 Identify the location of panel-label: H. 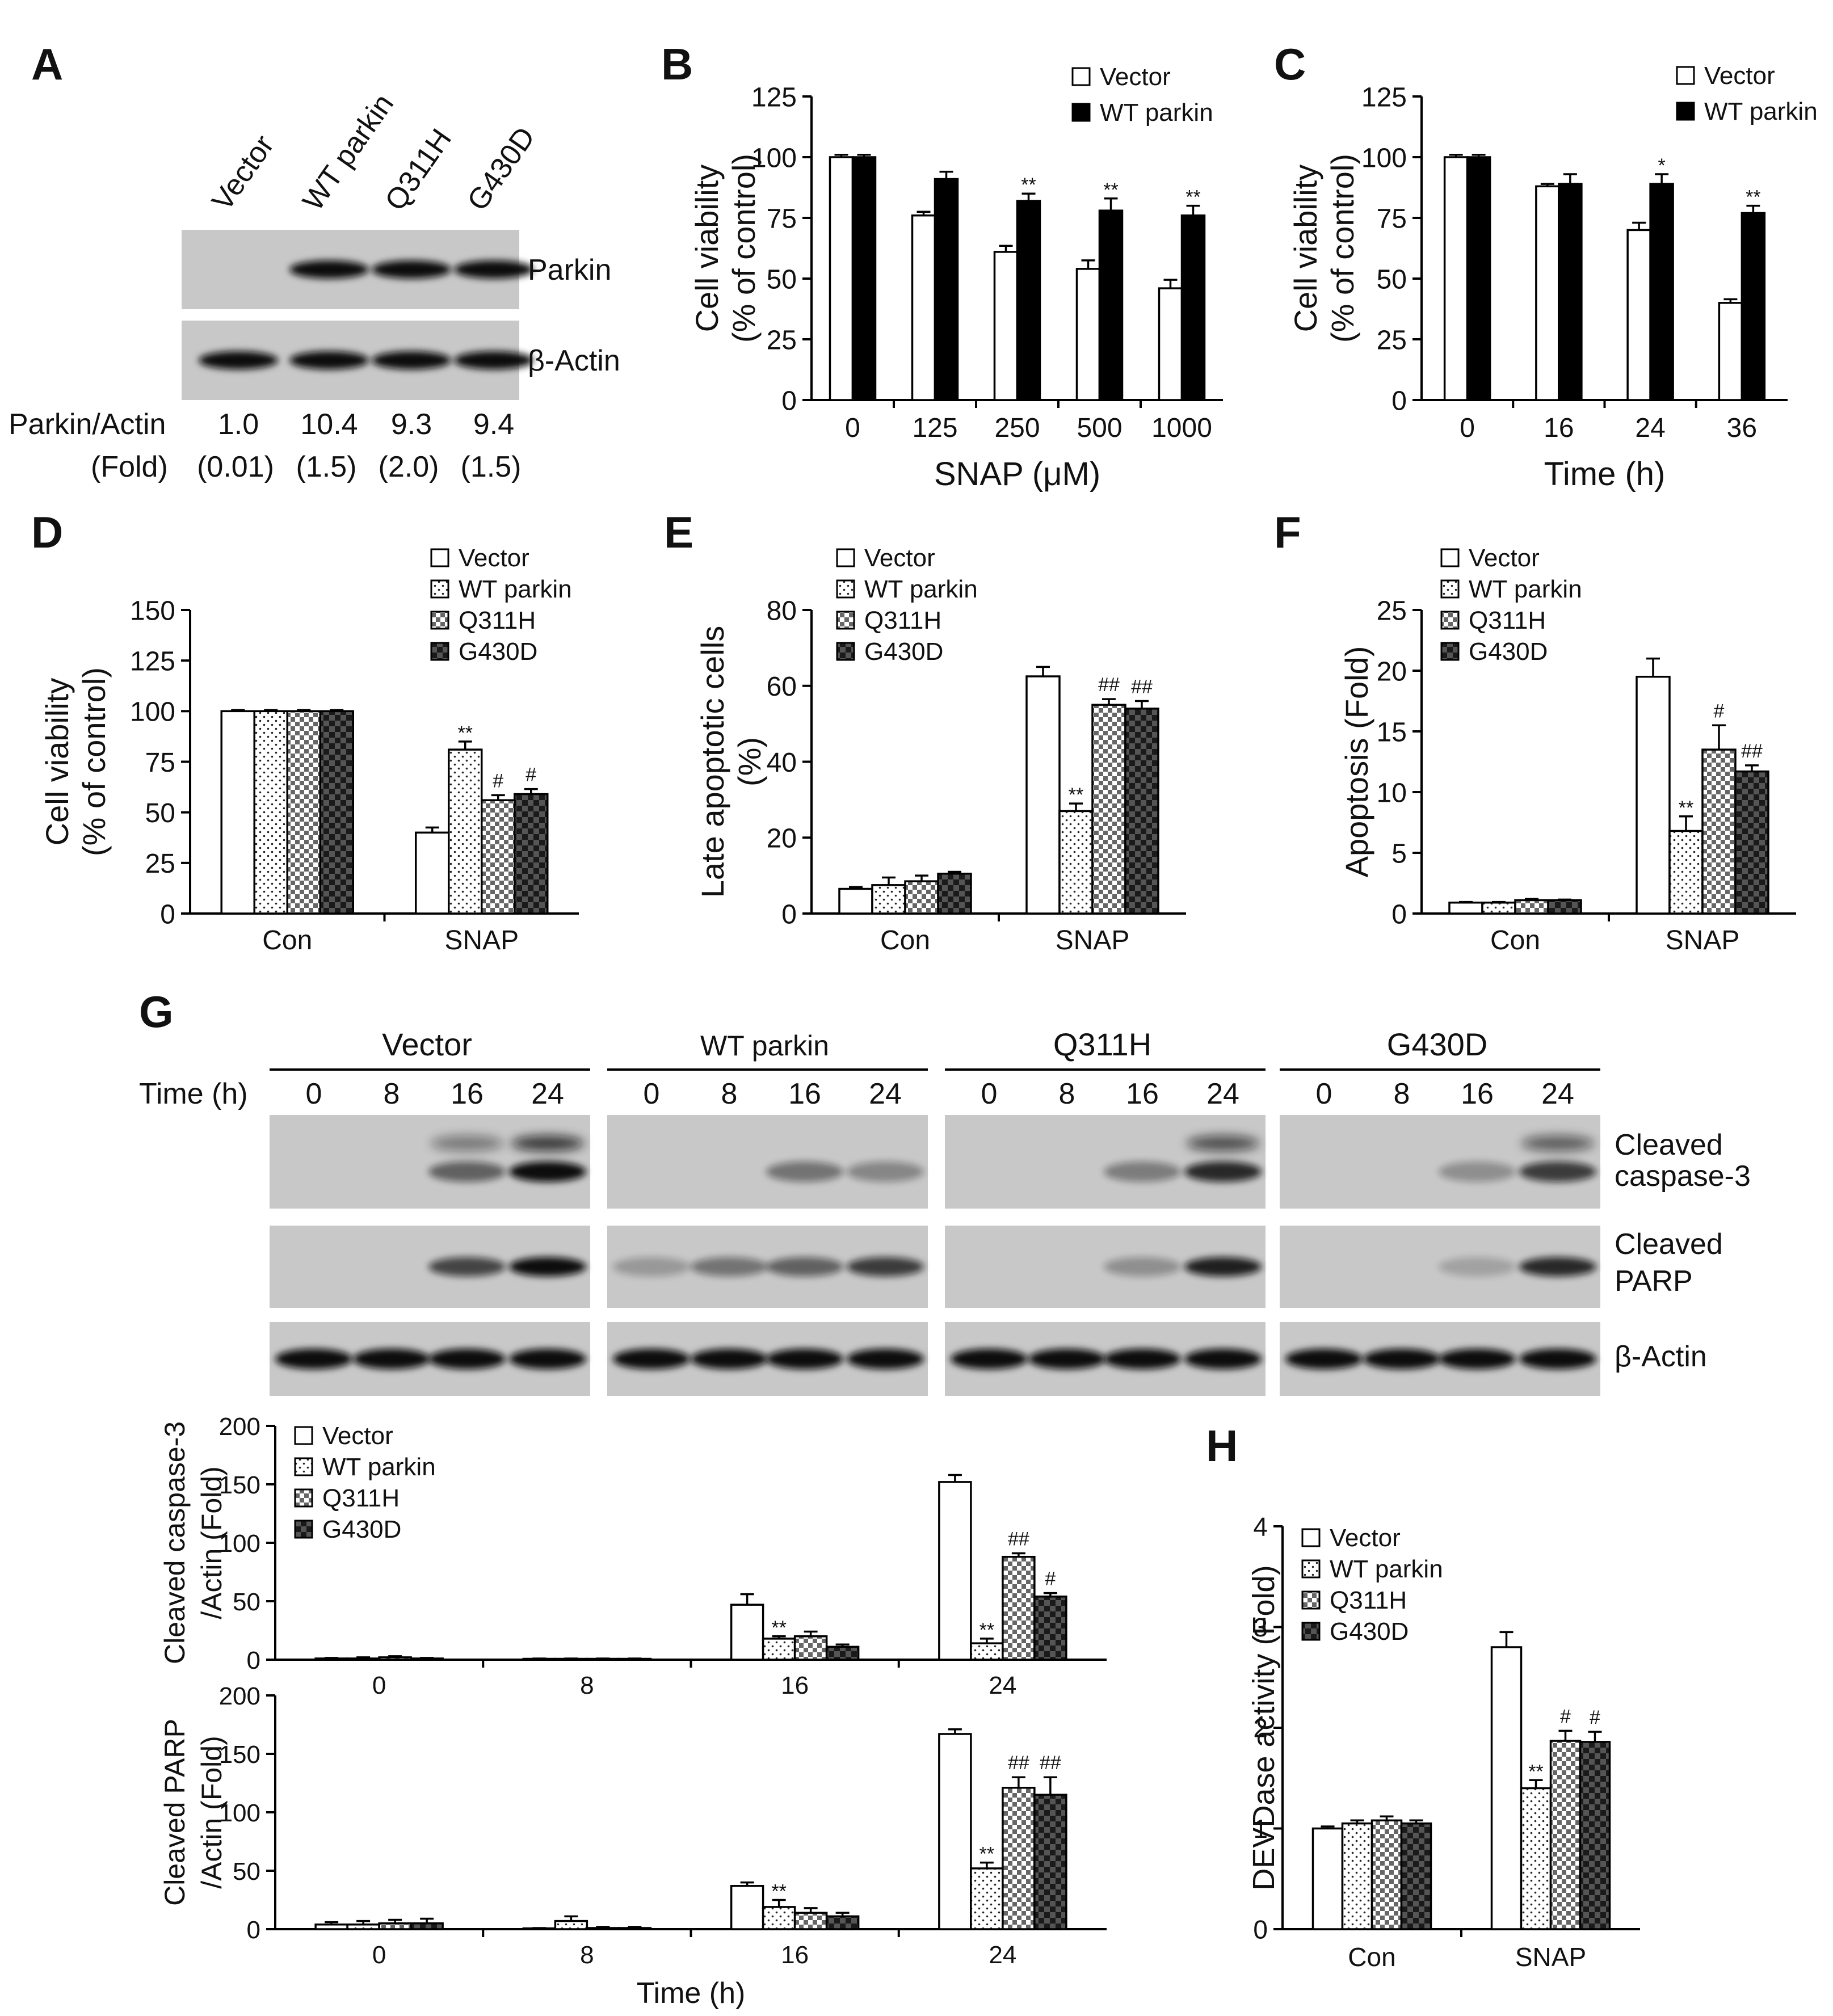
(1222, 1446).